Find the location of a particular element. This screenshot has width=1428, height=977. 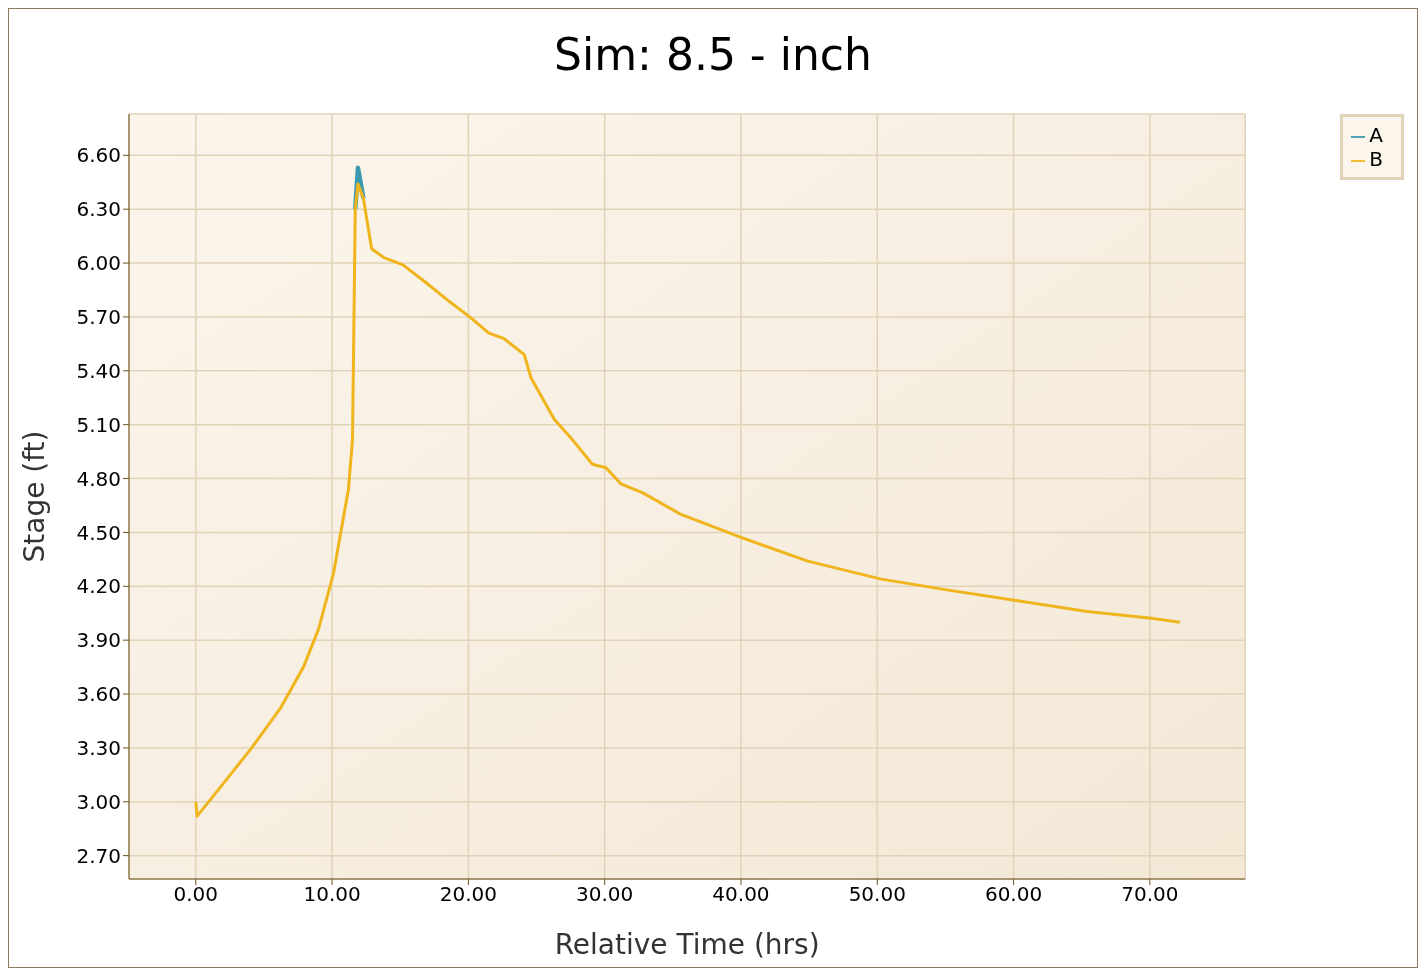

y-axis-title: Stage (ft) is located at coordinates (34, 496).